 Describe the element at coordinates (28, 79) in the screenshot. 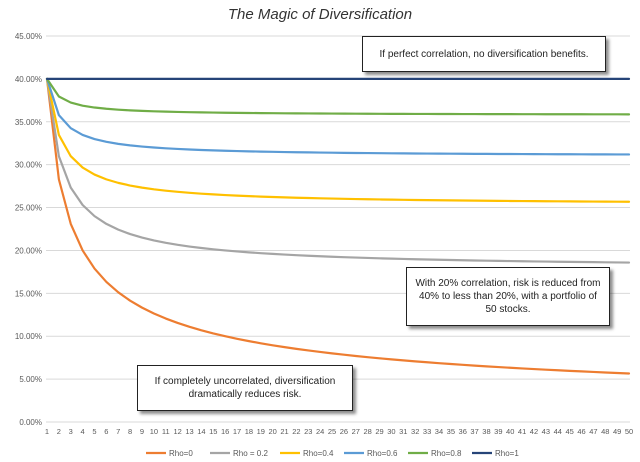

I see `y-tick-label: 40.00%` at that location.